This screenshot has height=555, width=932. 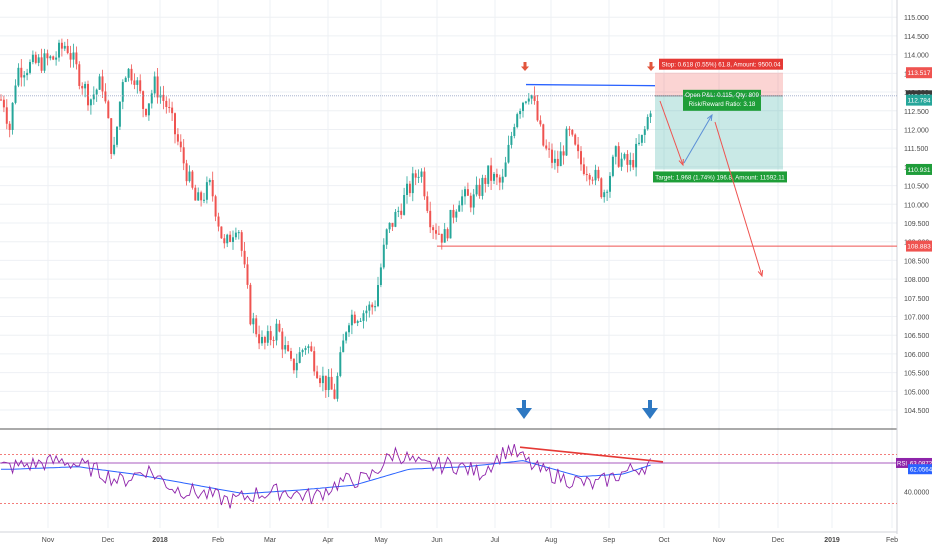 What do you see at coordinates (832, 540) in the screenshot?
I see `time-tick-label: 2019` at bounding box center [832, 540].